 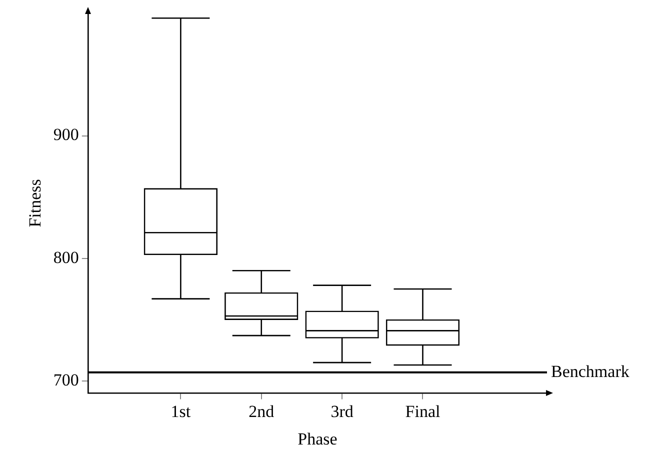 What do you see at coordinates (35, 203) in the screenshot?
I see `y-axis-title: Fitness` at bounding box center [35, 203].